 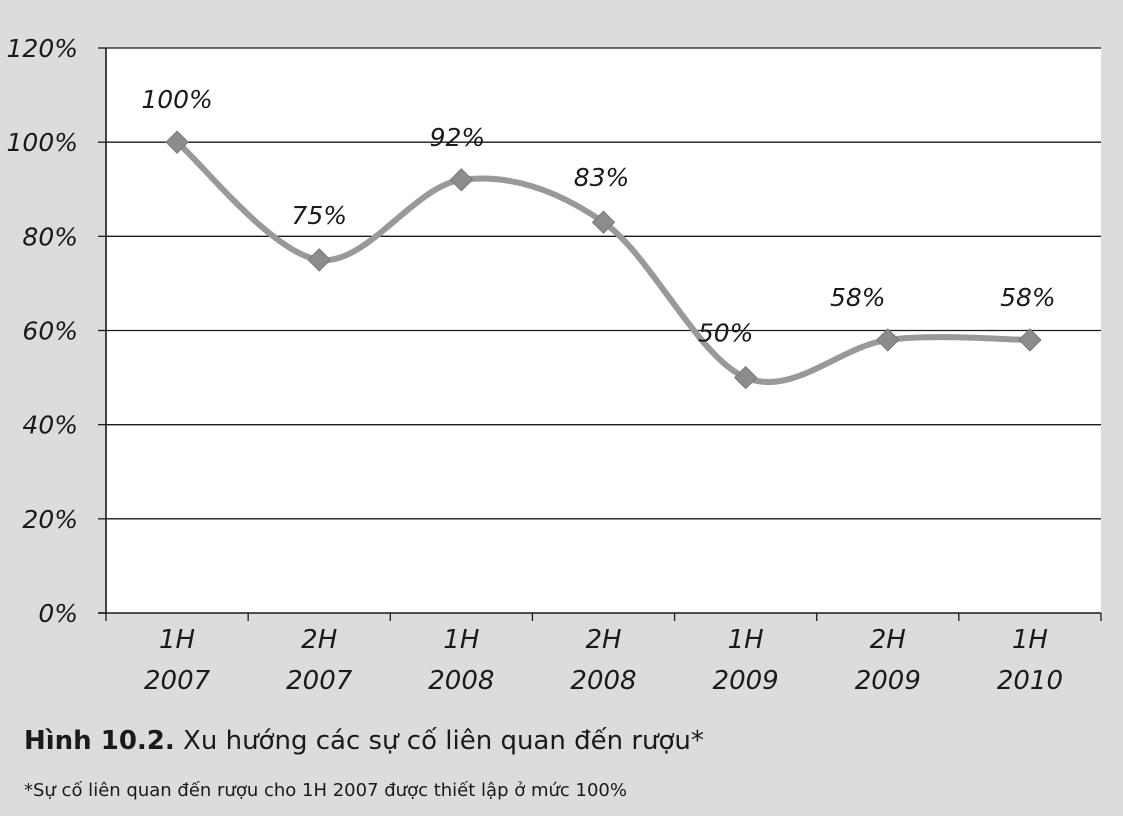 What do you see at coordinates (602, 177) in the screenshot?
I see `data-label: 83%` at bounding box center [602, 177].